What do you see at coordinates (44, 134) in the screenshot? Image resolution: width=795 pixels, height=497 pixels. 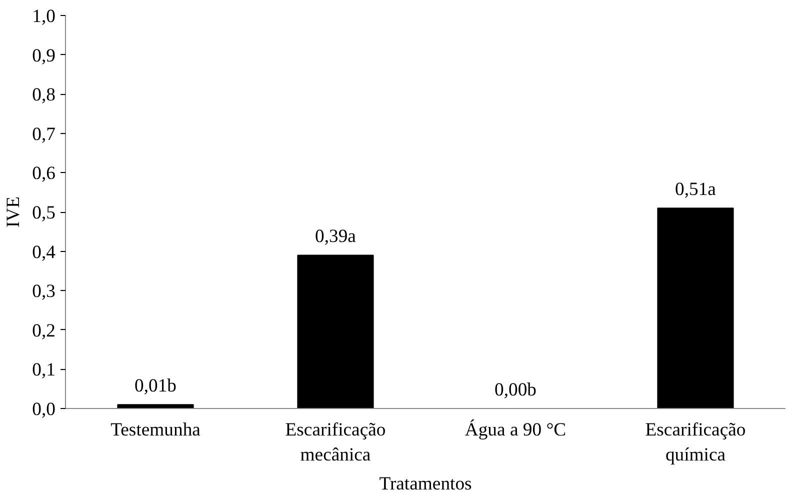 I see `y-tick-label: 0,7` at bounding box center [44, 134].